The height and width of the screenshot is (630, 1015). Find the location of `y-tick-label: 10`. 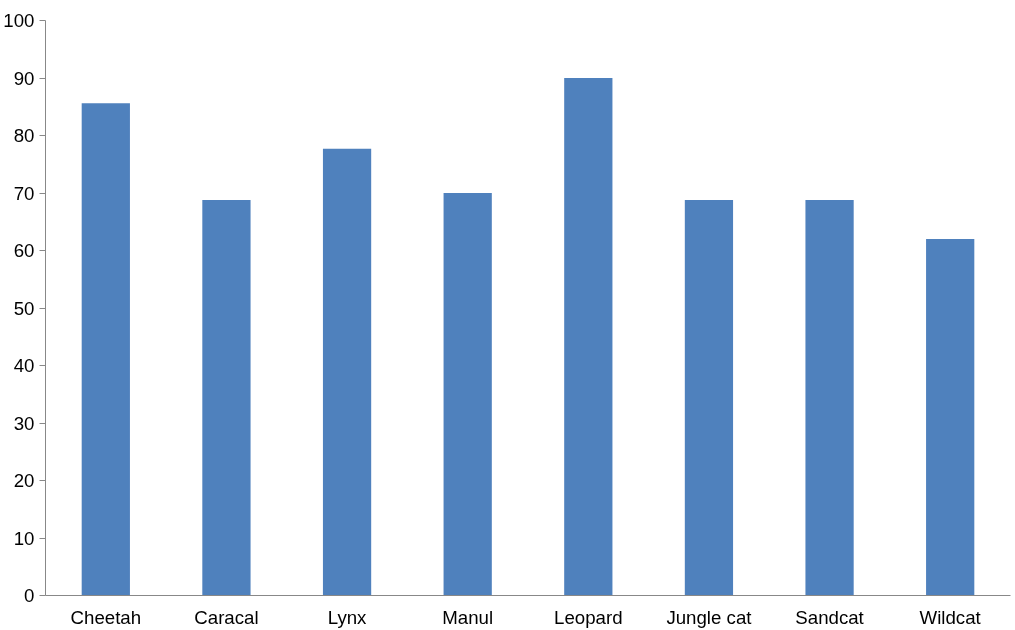

y-tick-label: 10 is located at coordinates (24, 538).